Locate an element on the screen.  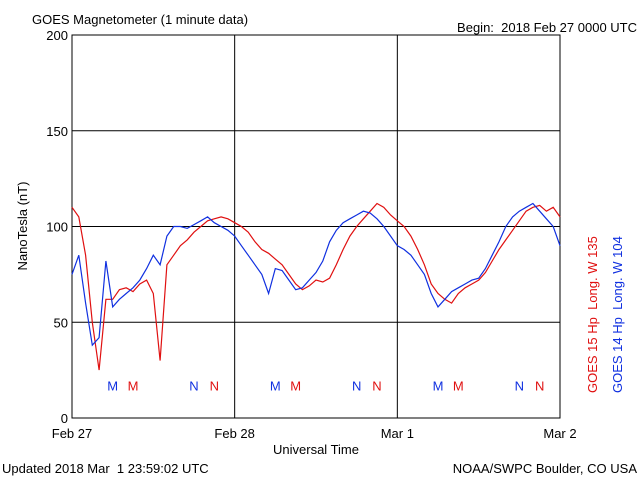
y-axis-label: NanoTesla (nT) is located at coordinates (22, 226).